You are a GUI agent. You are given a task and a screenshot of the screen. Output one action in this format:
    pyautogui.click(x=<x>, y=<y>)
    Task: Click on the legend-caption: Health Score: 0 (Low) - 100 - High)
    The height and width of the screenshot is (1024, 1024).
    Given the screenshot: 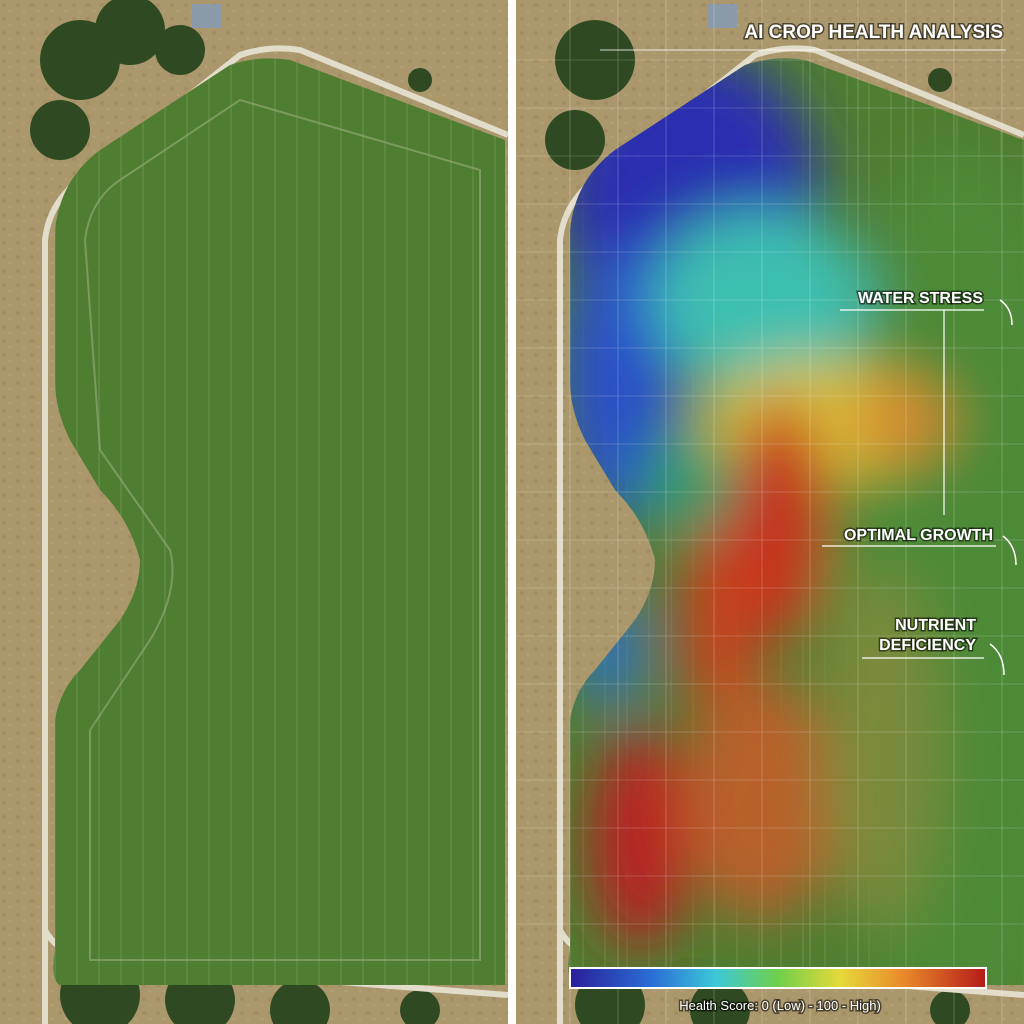 What is the action you would take?
    pyautogui.click(x=780, y=1005)
    